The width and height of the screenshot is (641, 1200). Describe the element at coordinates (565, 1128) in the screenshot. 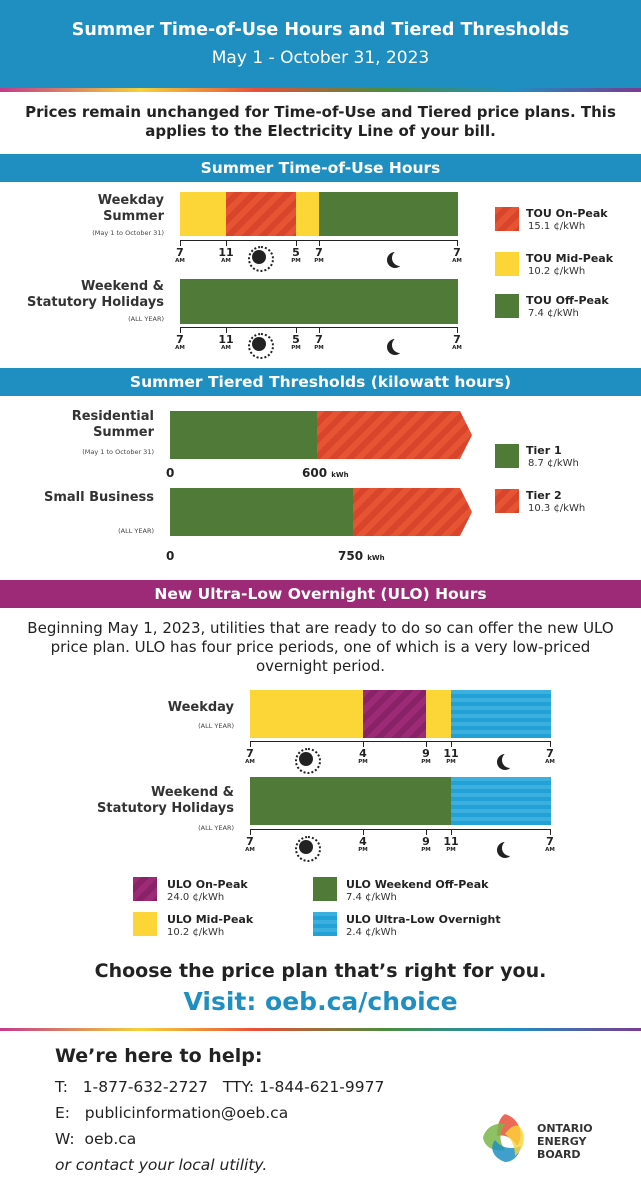

I see `logo-text-ontario: ONTARIO` at that location.